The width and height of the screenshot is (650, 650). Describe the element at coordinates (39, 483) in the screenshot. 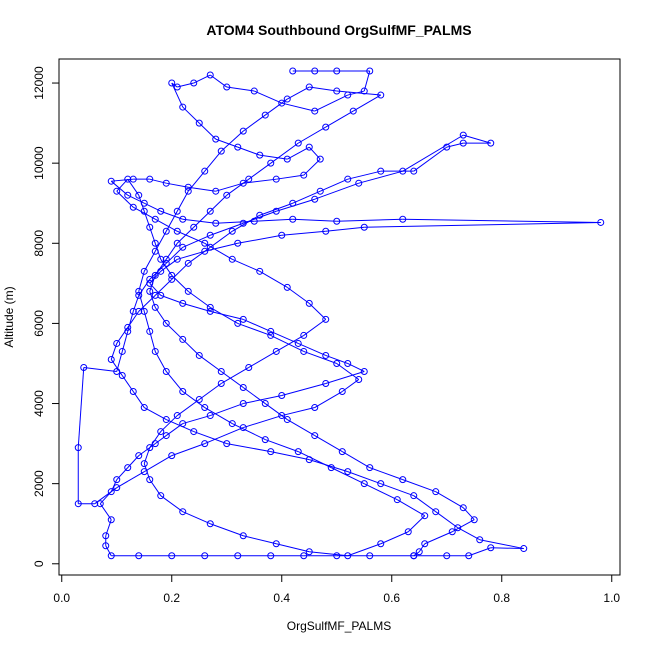

I see `y-tick-label: 2000` at that location.